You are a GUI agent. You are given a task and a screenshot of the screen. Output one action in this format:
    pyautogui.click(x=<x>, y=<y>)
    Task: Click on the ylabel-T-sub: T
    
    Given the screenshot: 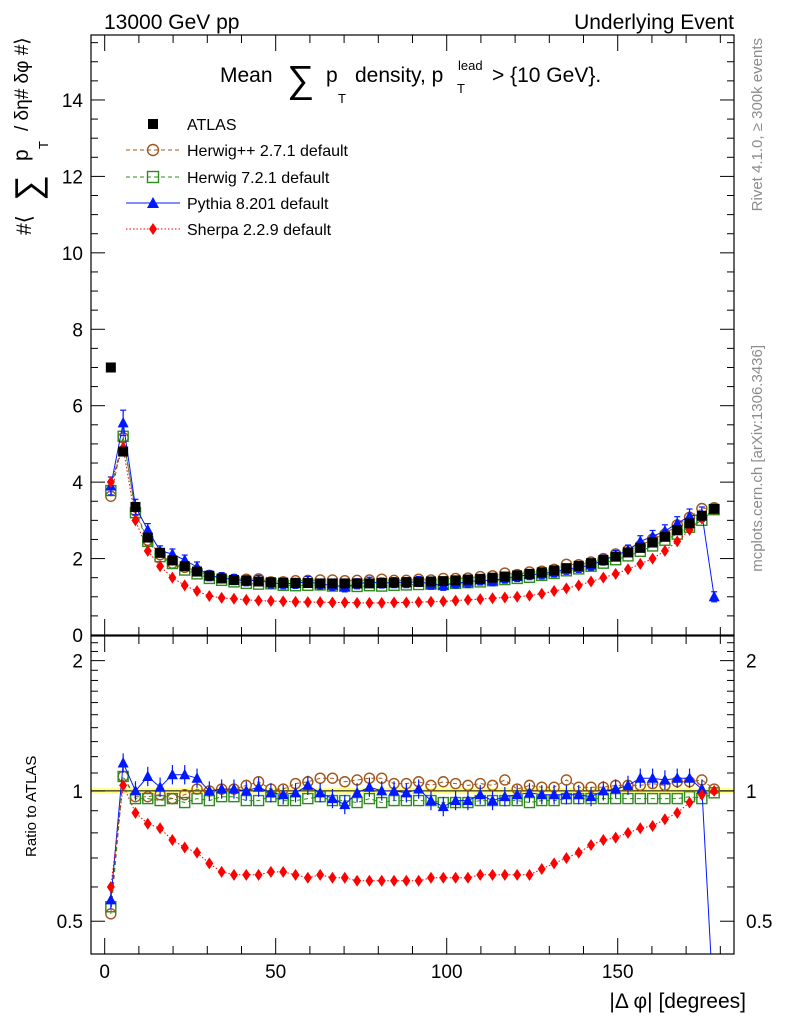 What is the action you would take?
    pyautogui.click(x=43, y=145)
    